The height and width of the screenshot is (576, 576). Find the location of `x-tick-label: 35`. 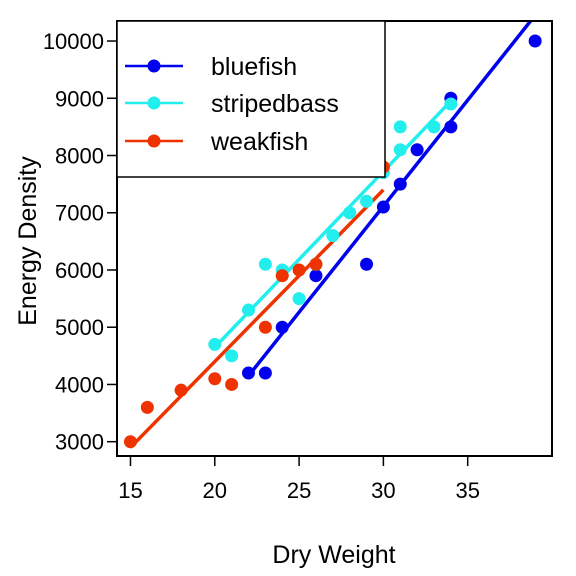

x-tick-label: 35 is located at coordinates (467, 490).